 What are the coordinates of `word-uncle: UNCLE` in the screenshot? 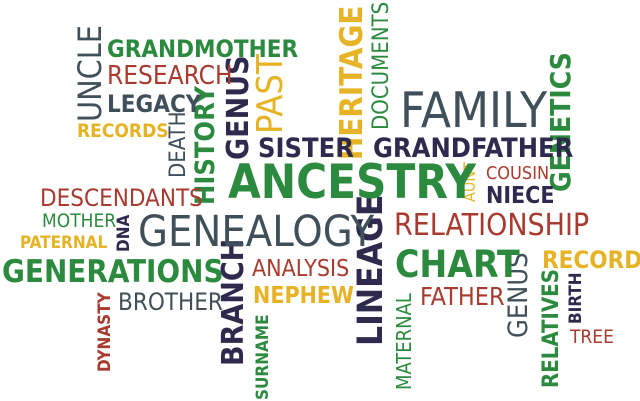 It's located at (90, 73).